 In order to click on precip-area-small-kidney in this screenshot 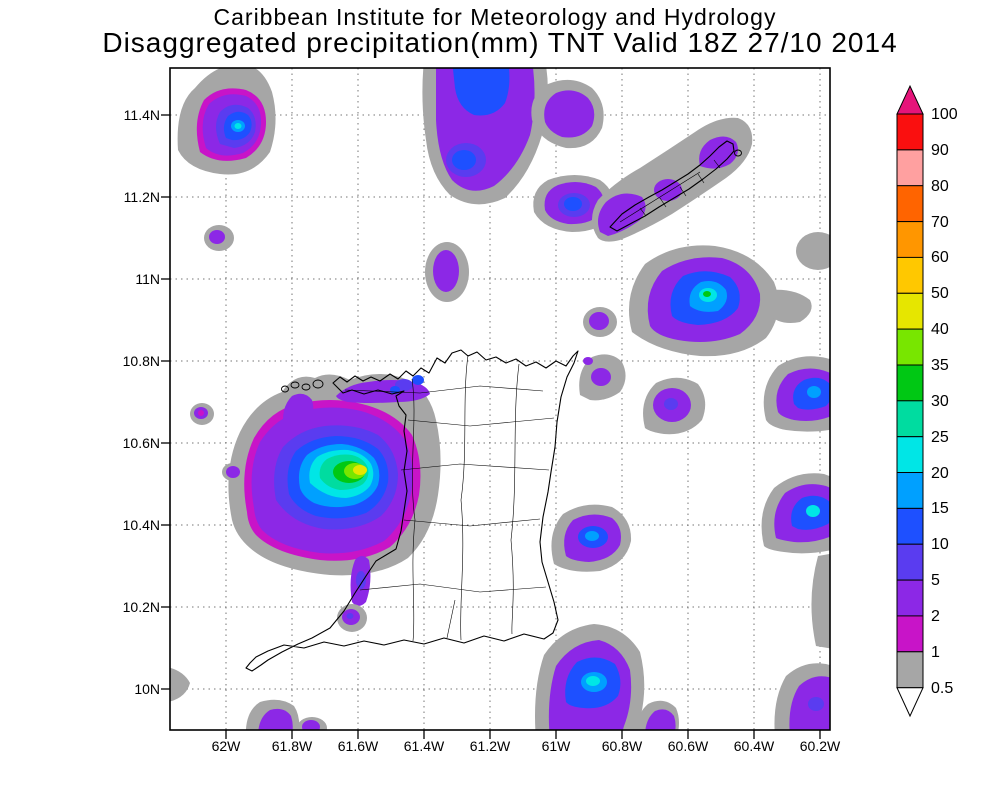, I will do `click(447, 272)`.